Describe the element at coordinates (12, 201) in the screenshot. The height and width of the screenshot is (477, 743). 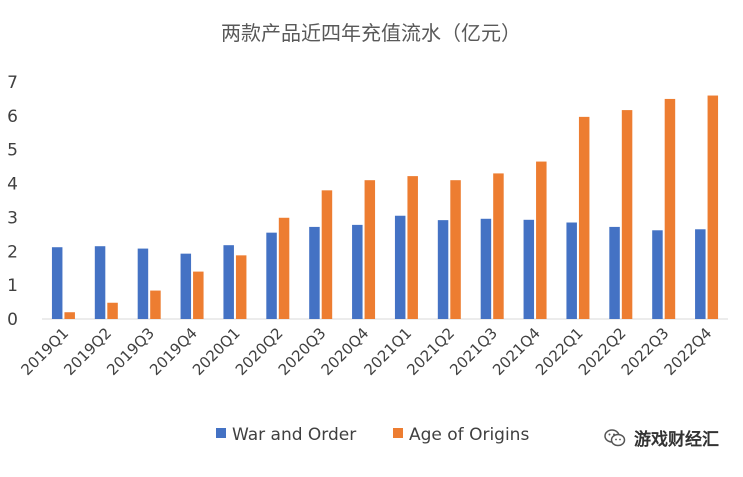
I see `y-axis: 0 1 2 3 4 5 6 7` at that location.